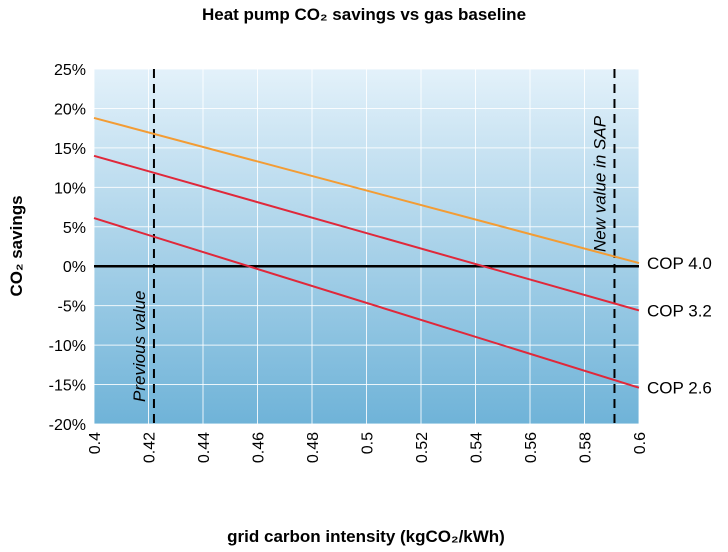 This screenshot has width=728, height=552. I want to click on y-tick-label: 20%, so click(70, 109).